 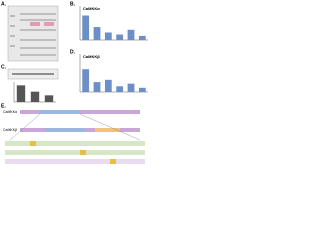 What do you see at coordinates (4, 67) in the screenshot?
I see `panel-label: C.` at bounding box center [4, 67].